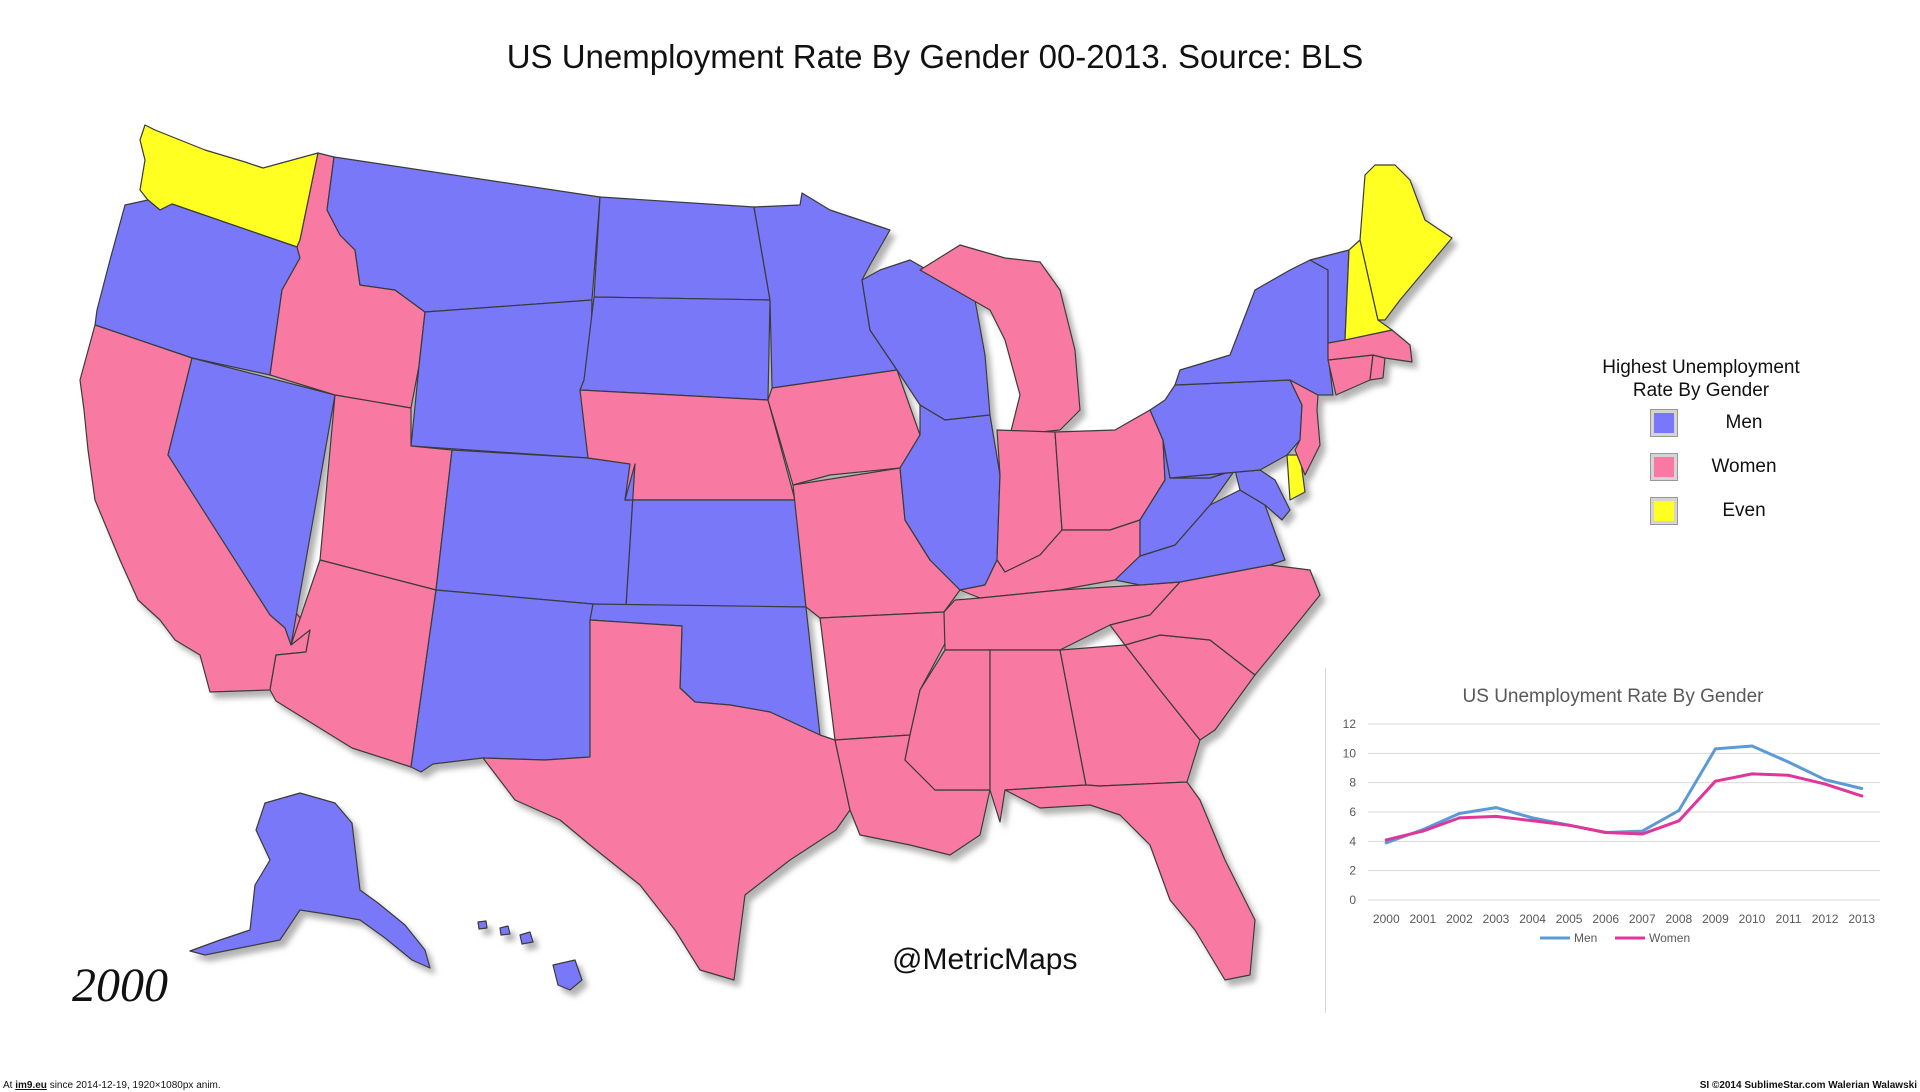  Describe the element at coordinates (1701, 424) in the screenshot. I see `legend-item-men: Men` at that location.